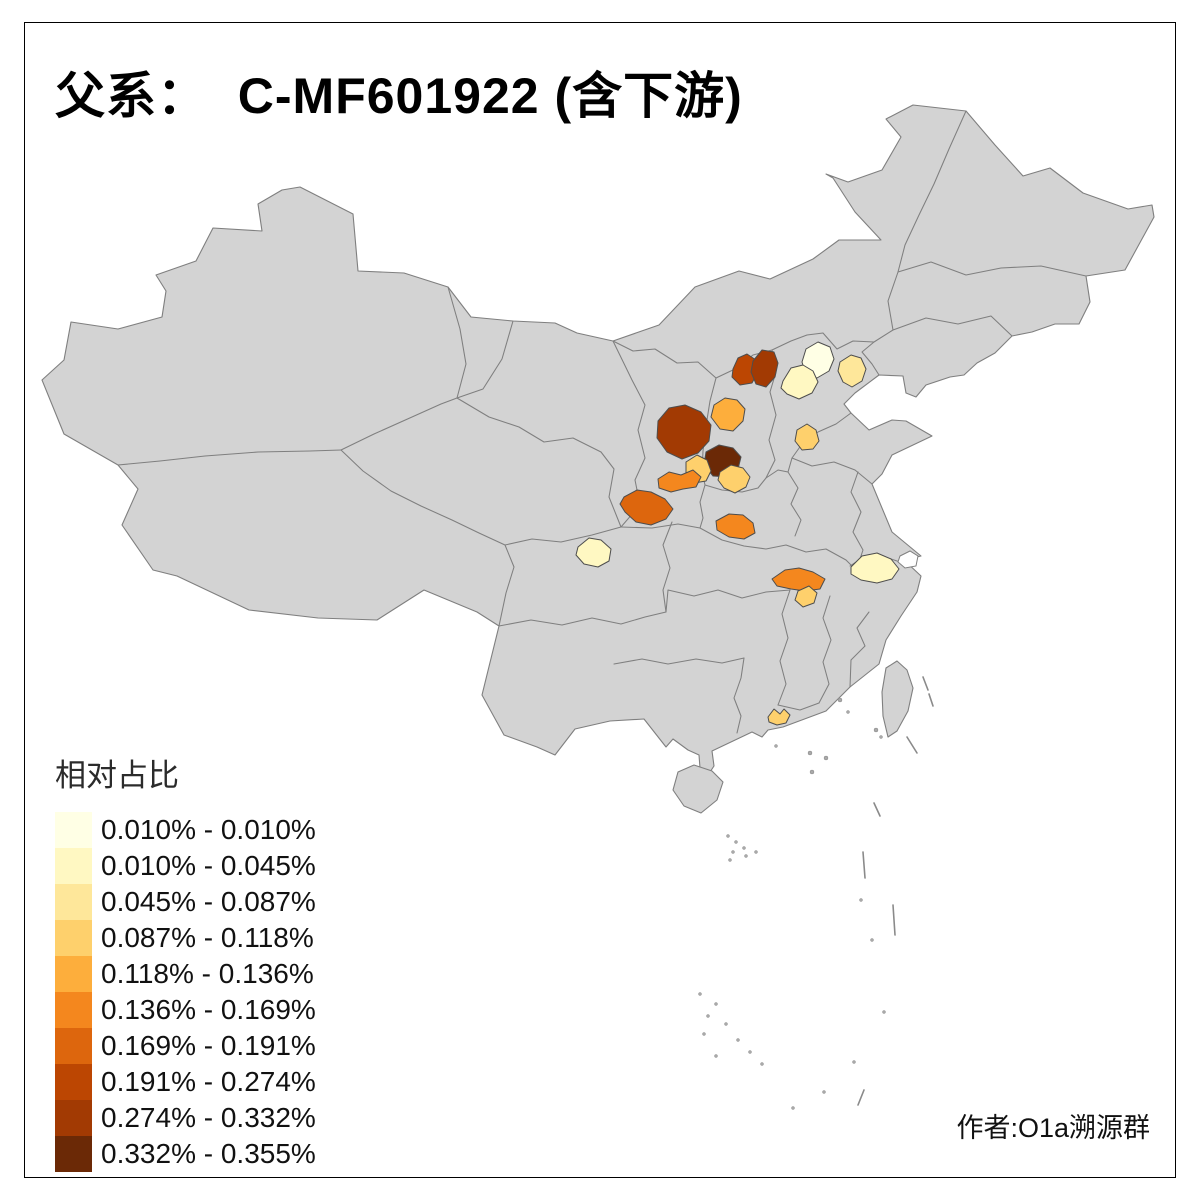 Image resolution: width=1200 pixels, height=1200 pixels. What do you see at coordinates (798, 579) in the screenshot?
I see `region-huanggang` at bounding box center [798, 579].